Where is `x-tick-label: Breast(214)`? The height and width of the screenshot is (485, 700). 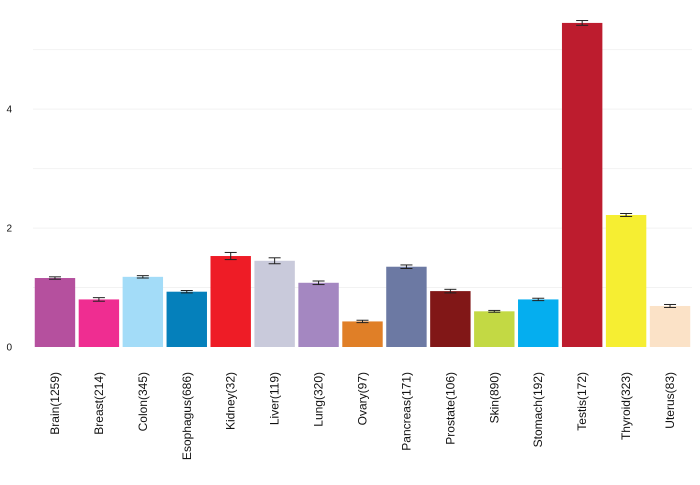 x-tick-label: Breast(214) is located at coordinates (99, 403).